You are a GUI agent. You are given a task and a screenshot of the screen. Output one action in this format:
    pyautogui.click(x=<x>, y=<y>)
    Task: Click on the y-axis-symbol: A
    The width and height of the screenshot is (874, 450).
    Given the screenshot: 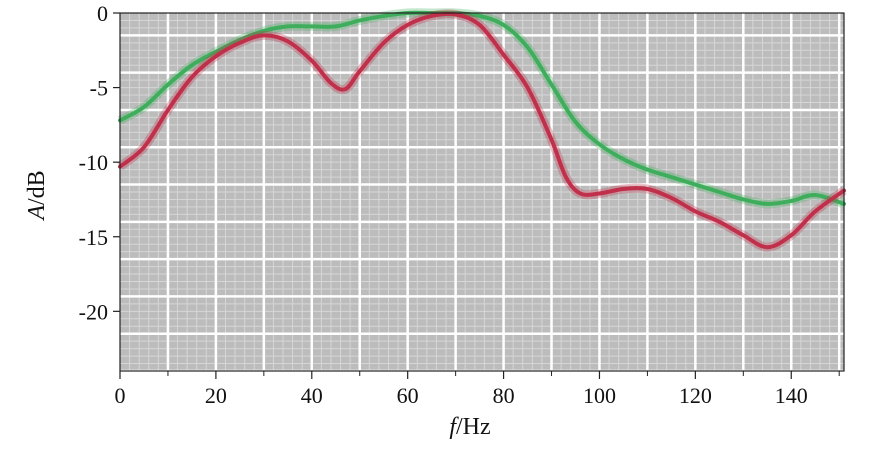 What is the action you would take?
    pyautogui.click(x=37, y=213)
    